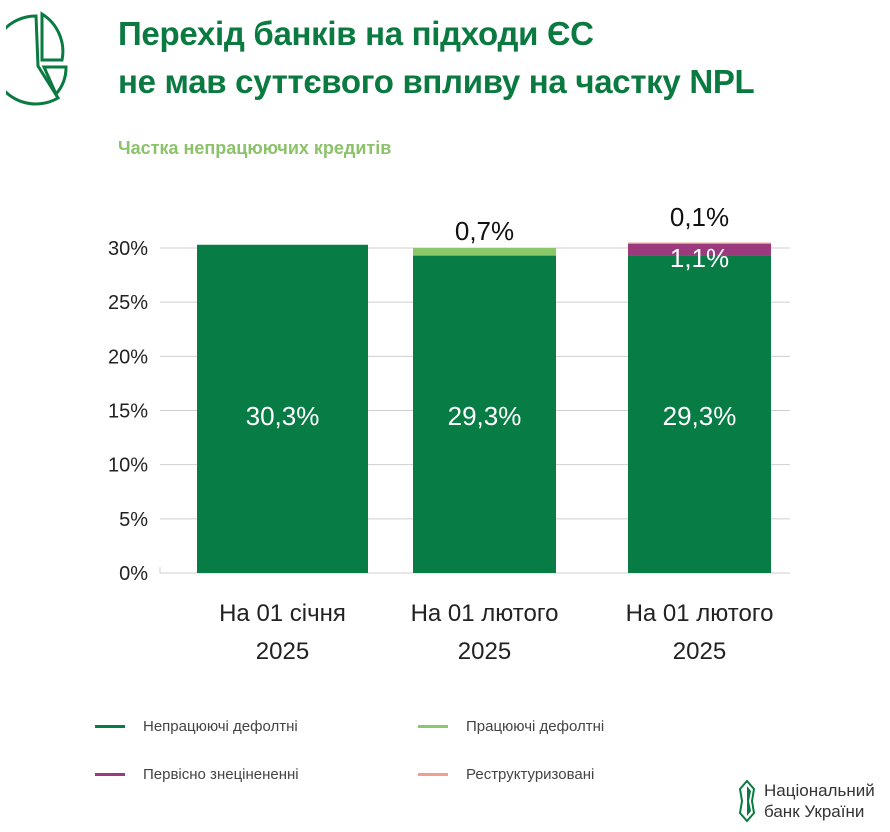  Describe the element at coordinates (484, 231) in the screenshot. I see `data-label: 0,7%` at that location.